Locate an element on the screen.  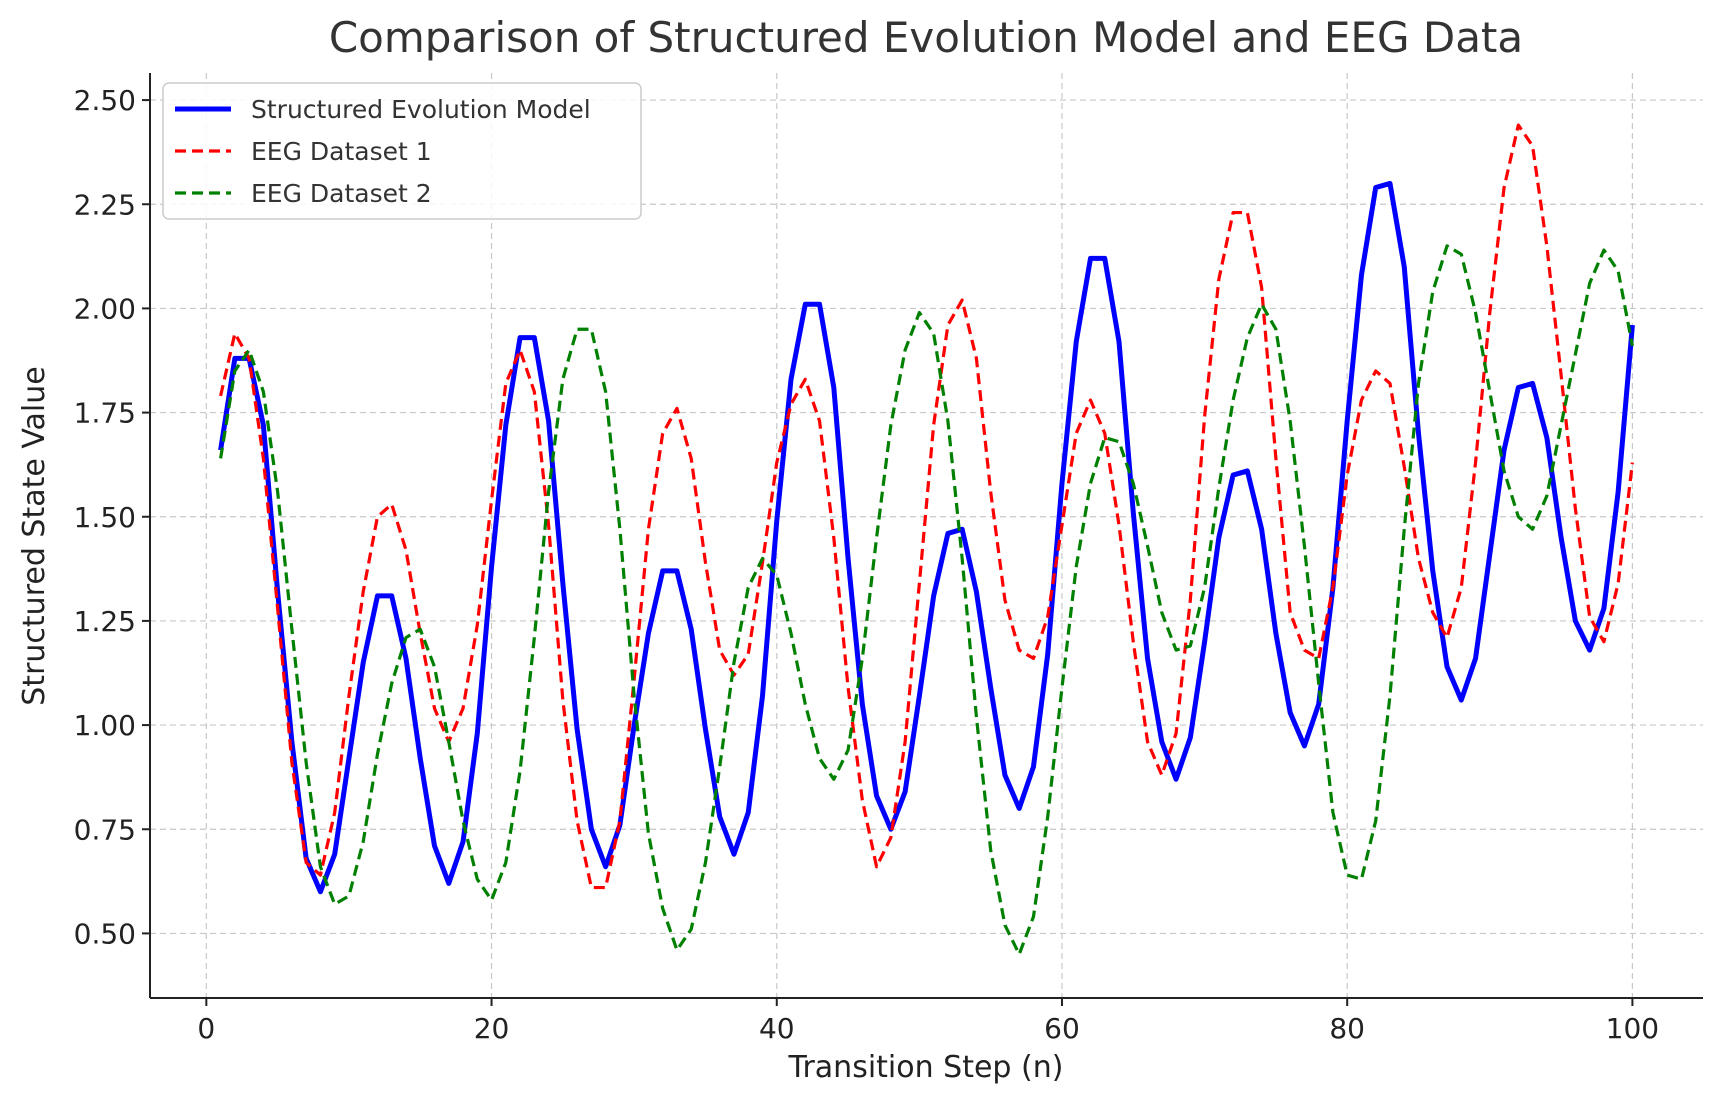
y-tick-label: 2.00 is located at coordinates (105, 308).